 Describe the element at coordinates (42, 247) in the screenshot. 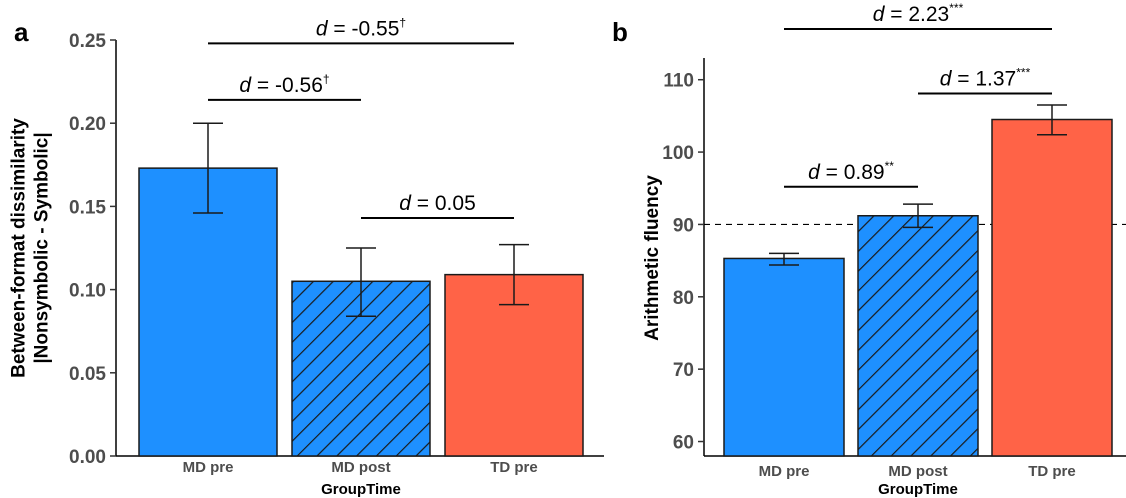

I see `y-axis-title: |Nonsymbolic - Symbolic|` at that location.